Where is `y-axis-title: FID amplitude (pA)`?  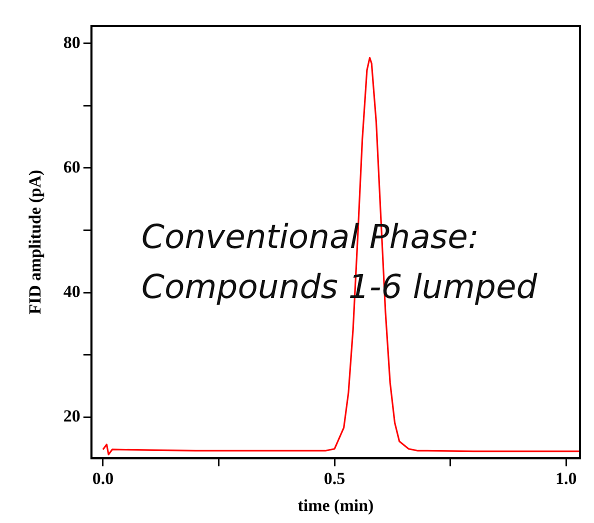 y-axis-title: FID amplitude (pA) is located at coordinates (35, 242).